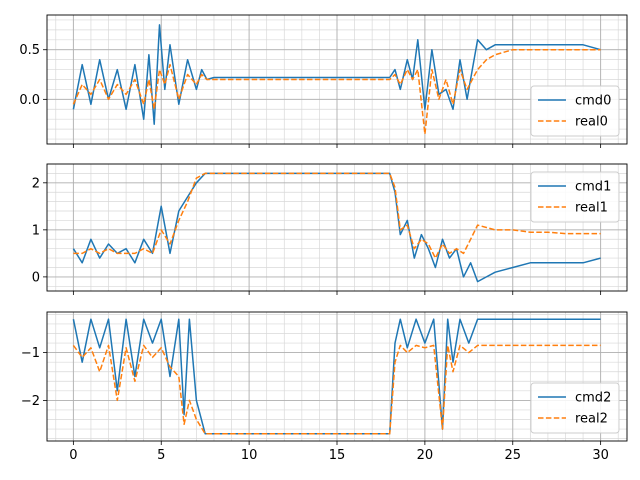 The height and width of the screenshot is (480, 640). Describe the element at coordinates (161, 455) in the screenshot. I see `x-tick-label: 5` at that location.